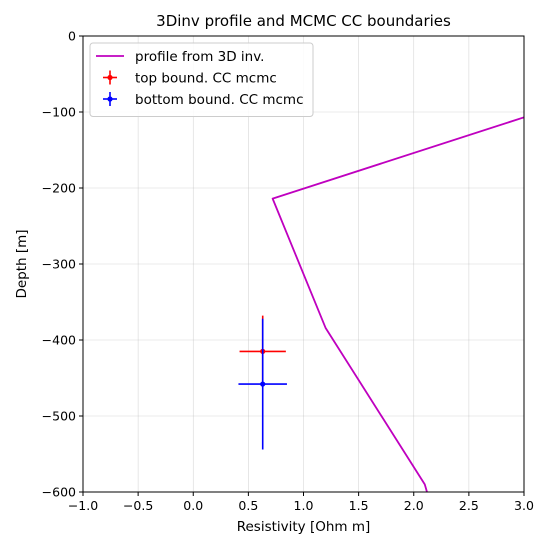 The width and height of the screenshot is (550, 550). What do you see at coordinates (206, 79) in the screenshot?
I see `legend-label: top bound. CC mcmc` at bounding box center [206, 79].